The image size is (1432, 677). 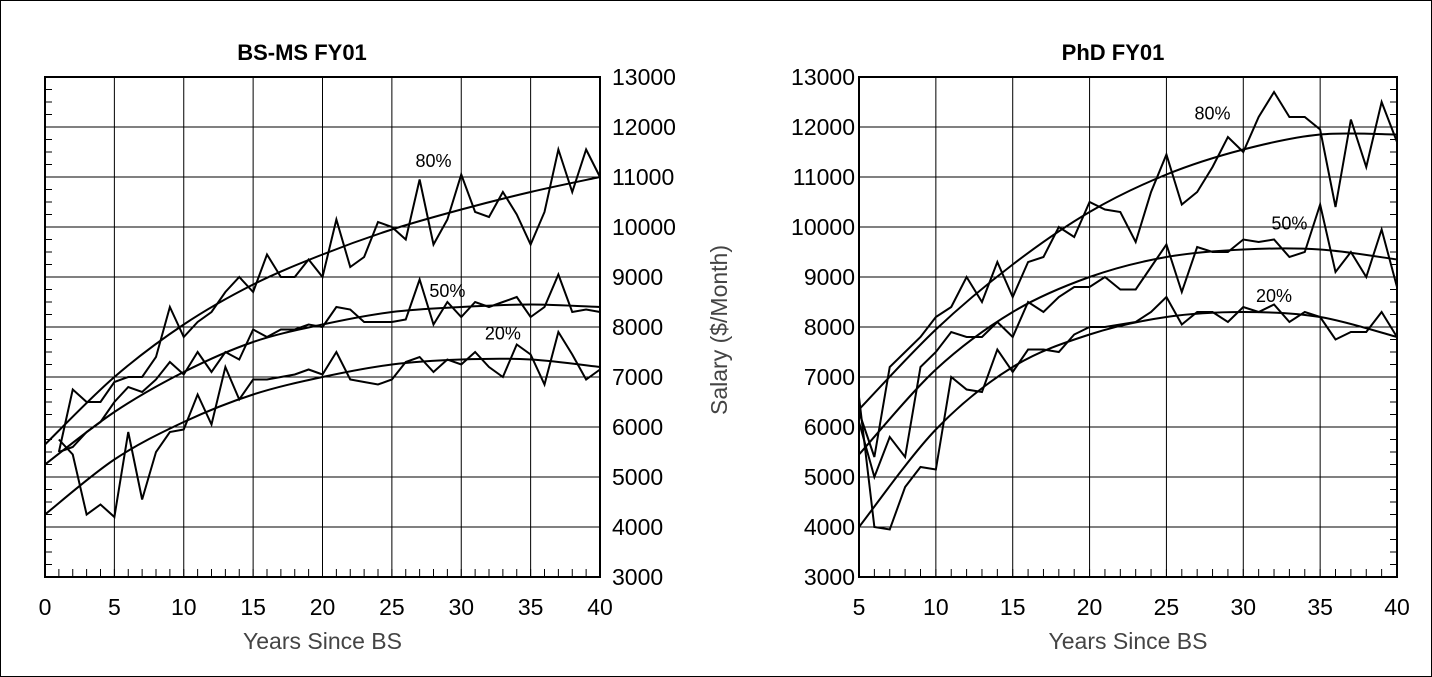 I want to click on y-axis-title: Salary ($/Month), so click(x=719, y=330).